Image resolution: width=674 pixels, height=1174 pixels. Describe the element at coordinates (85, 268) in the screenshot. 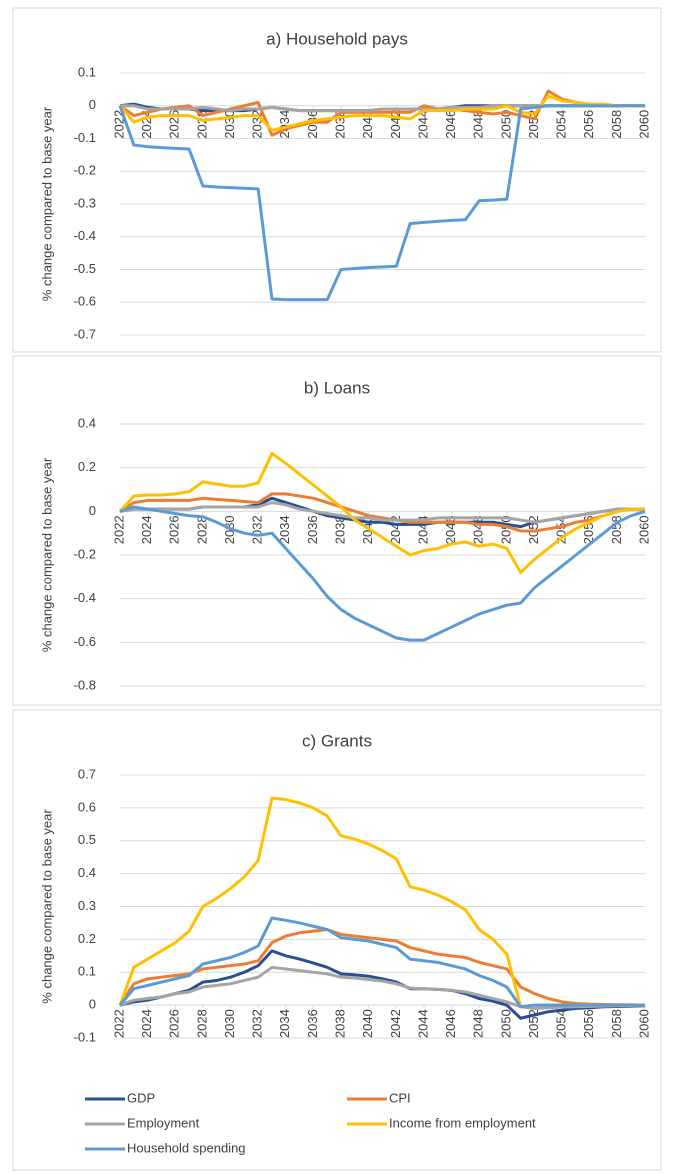

I see `y-tick-label: -0.5` at that location.